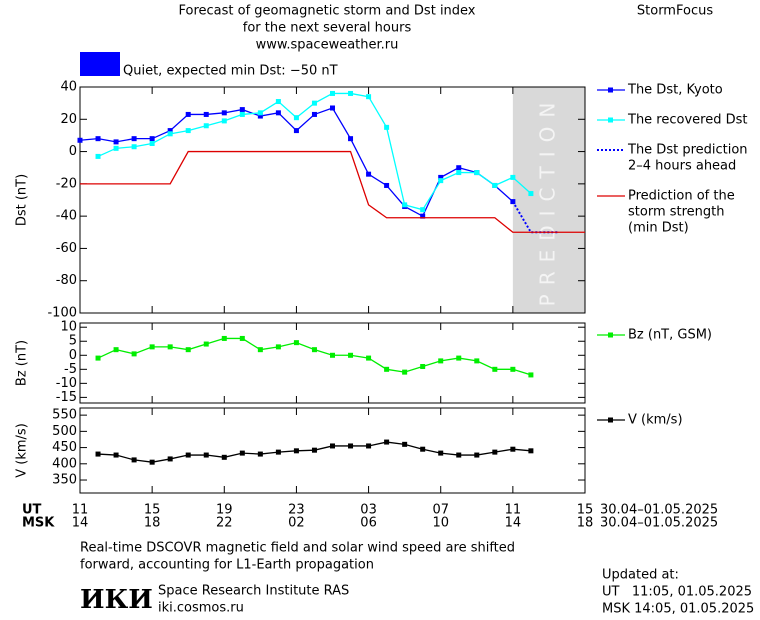 This screenshot has height=620, width=760. What do you see at coordinates (22, 450) in the screenshot?
I see `y-axis-label: V (km/s)` at bounding box center [22, 450].